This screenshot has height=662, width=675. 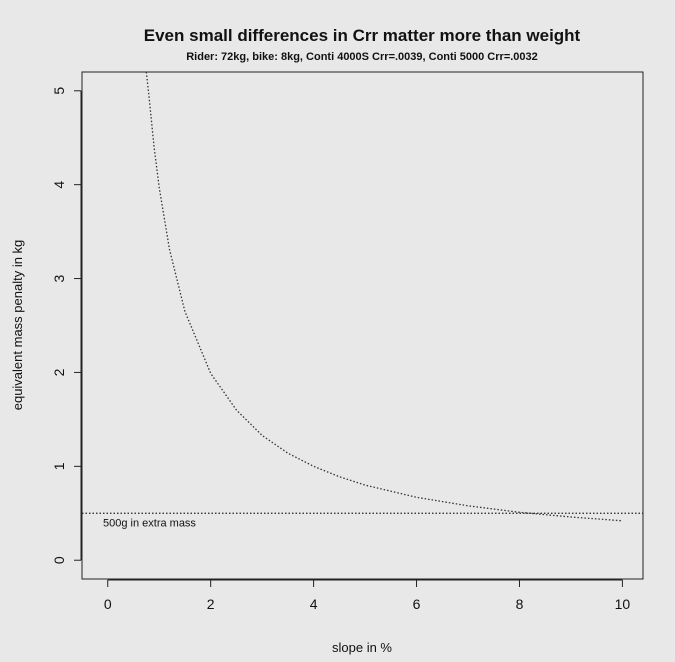 I want to click on y-tick-label: 3, so click(x=59, y=278).